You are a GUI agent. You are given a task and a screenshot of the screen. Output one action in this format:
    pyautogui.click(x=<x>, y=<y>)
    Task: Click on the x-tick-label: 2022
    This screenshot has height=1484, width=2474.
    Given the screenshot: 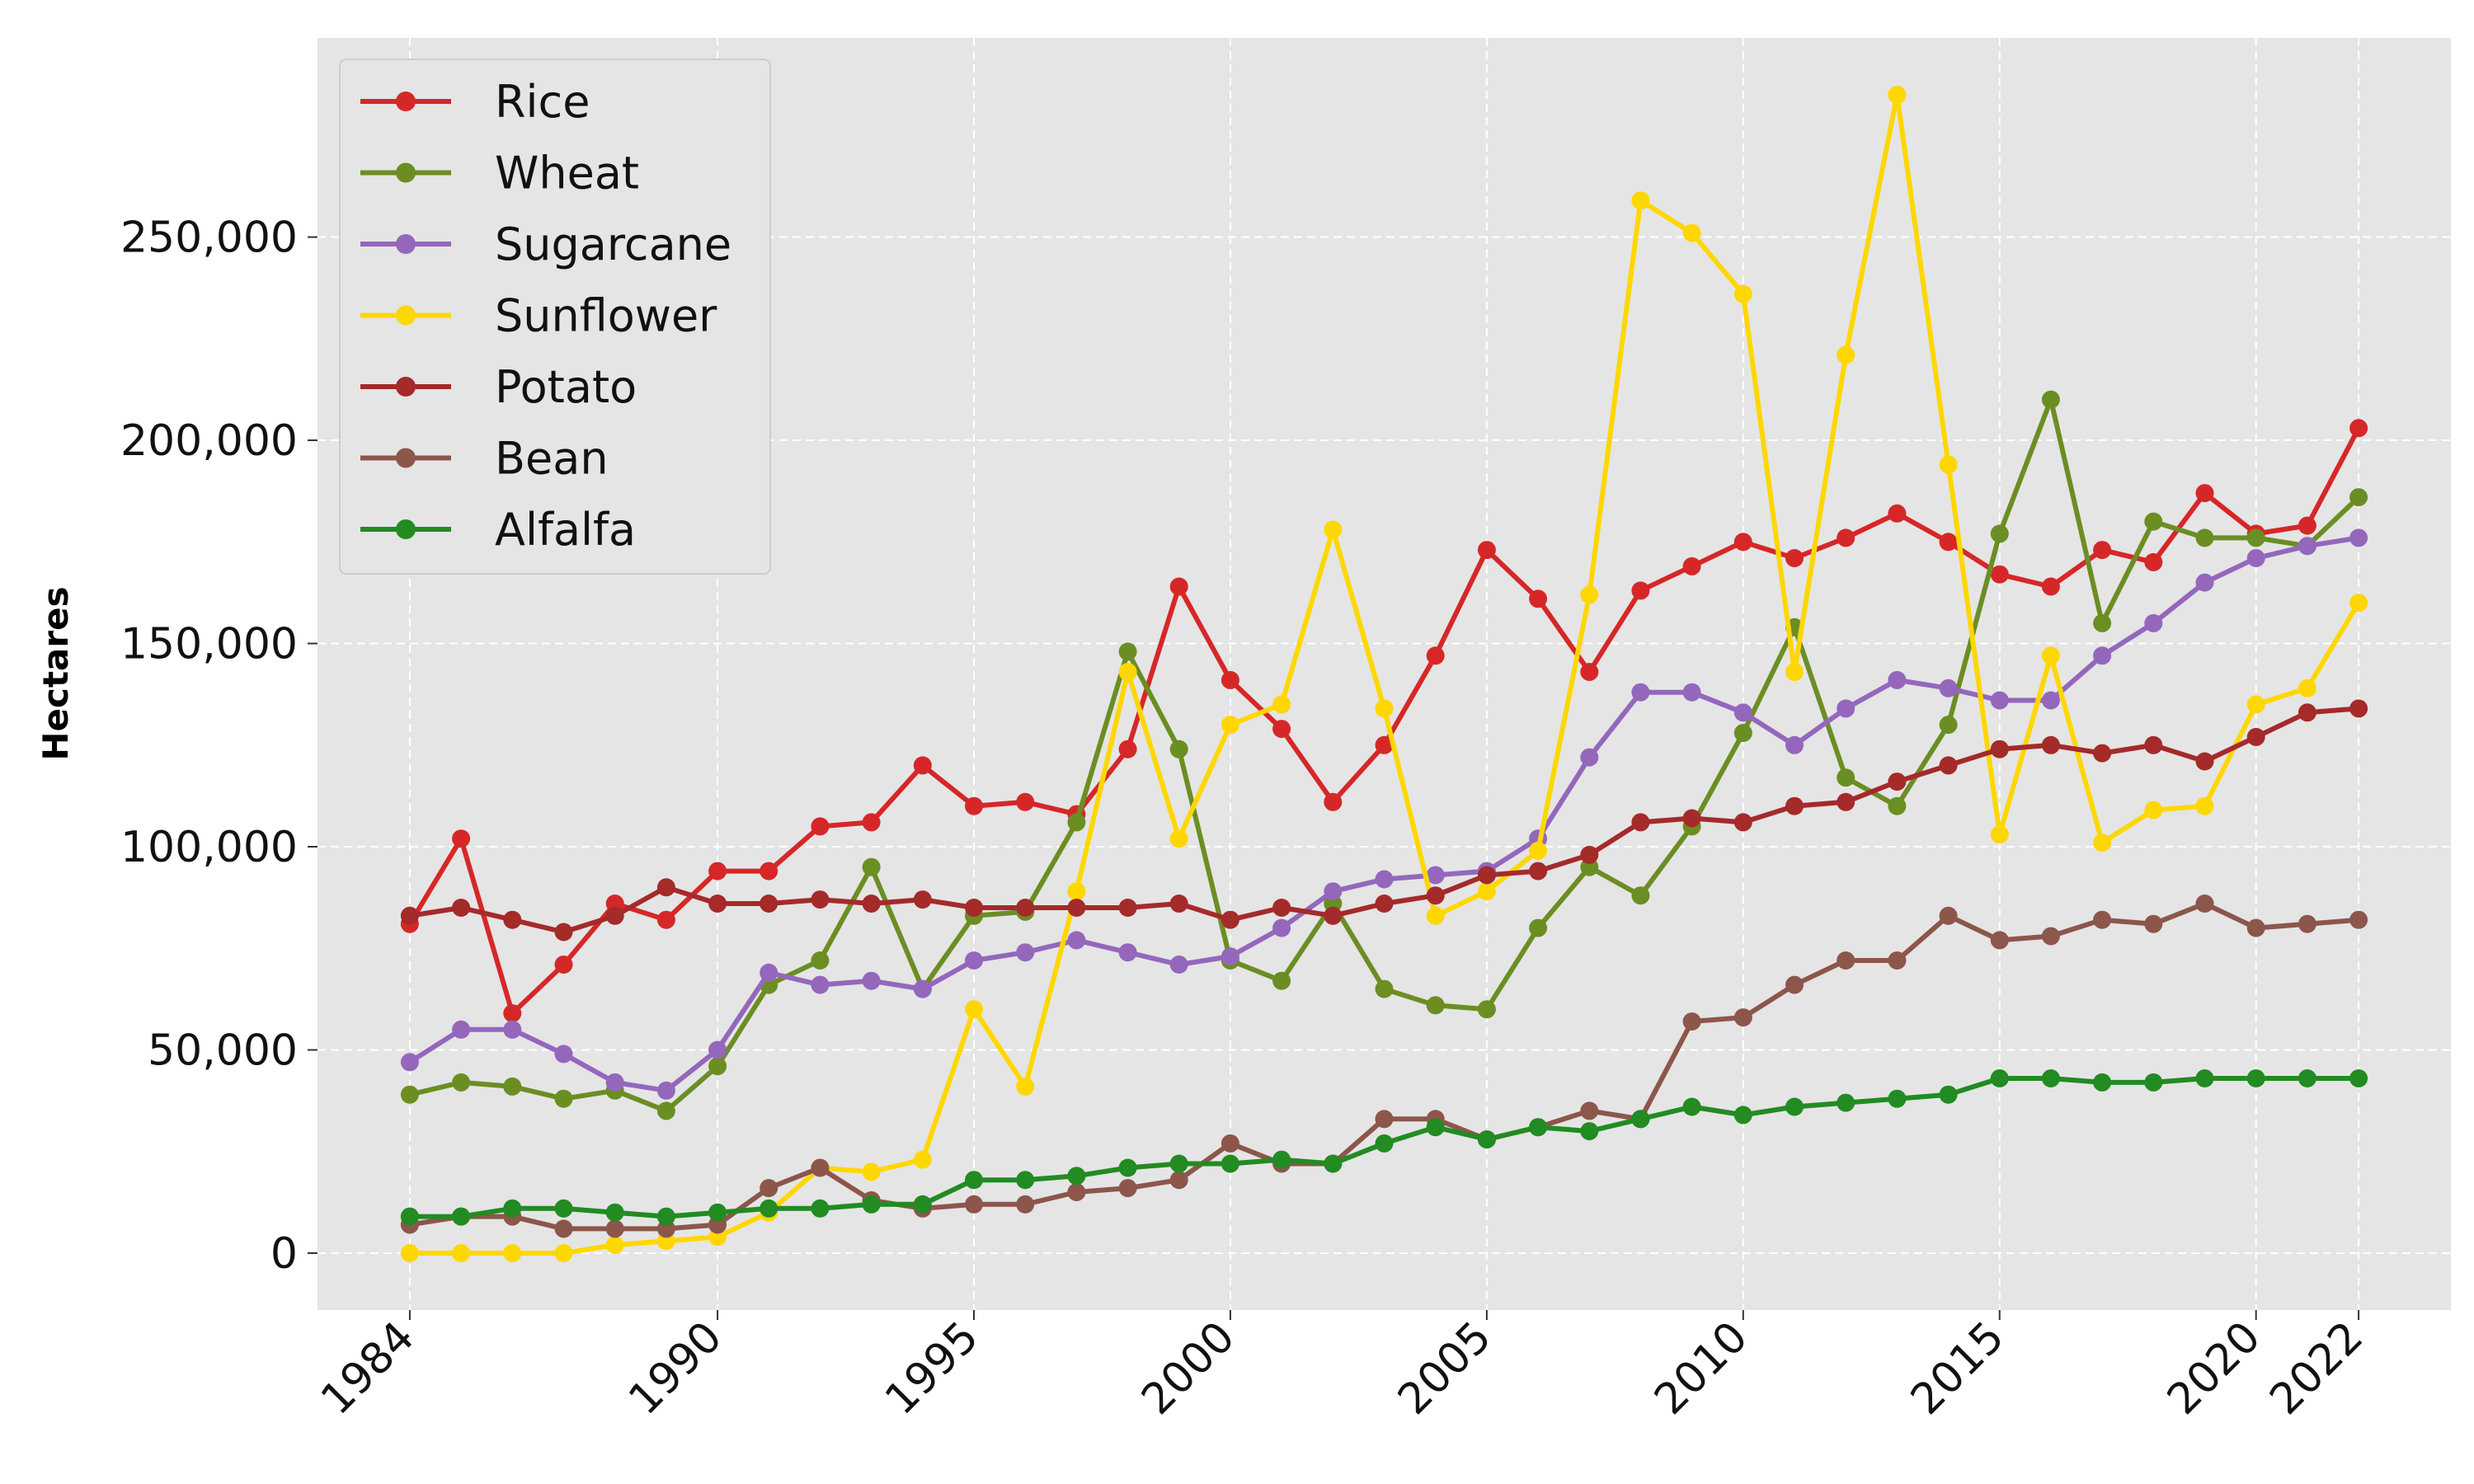 What is the action you would take?
    pyautogui.click(x=2316, y=1369)
    